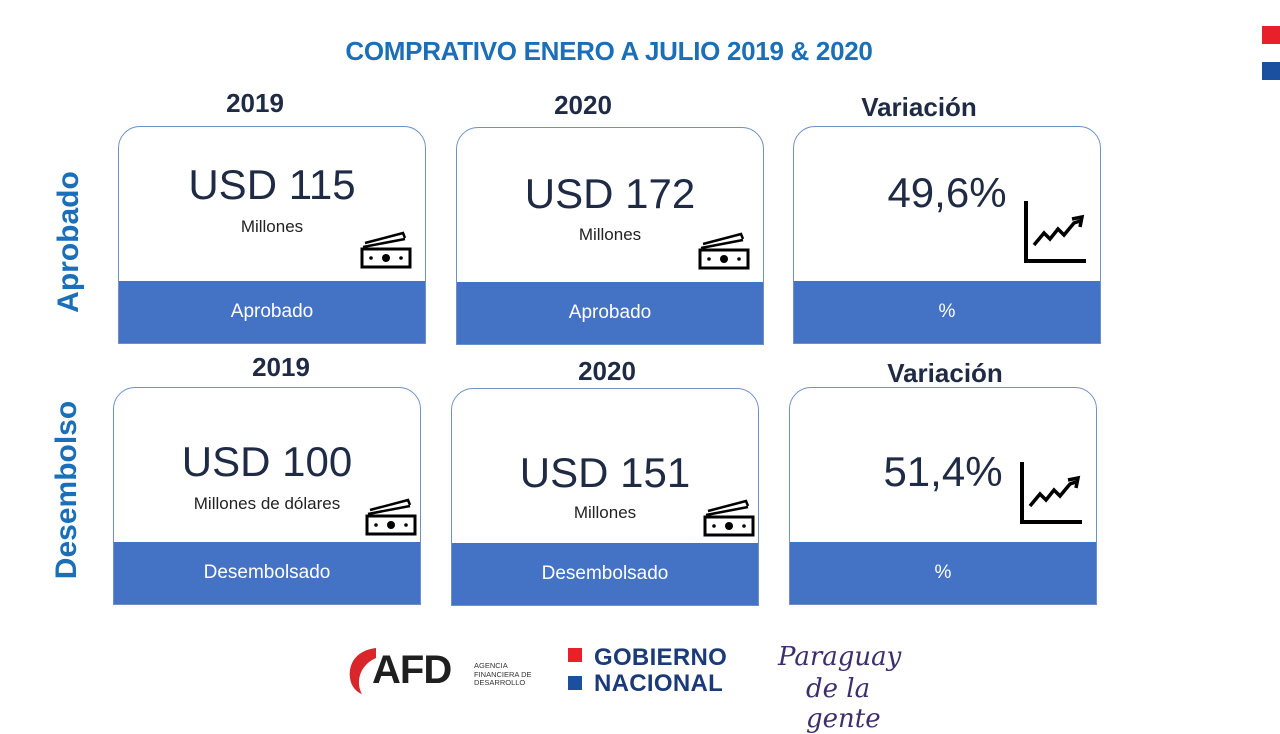  I want to click on gobierno-nacional-logo: GOBIERNO NACIONAL, so click(656, 670).